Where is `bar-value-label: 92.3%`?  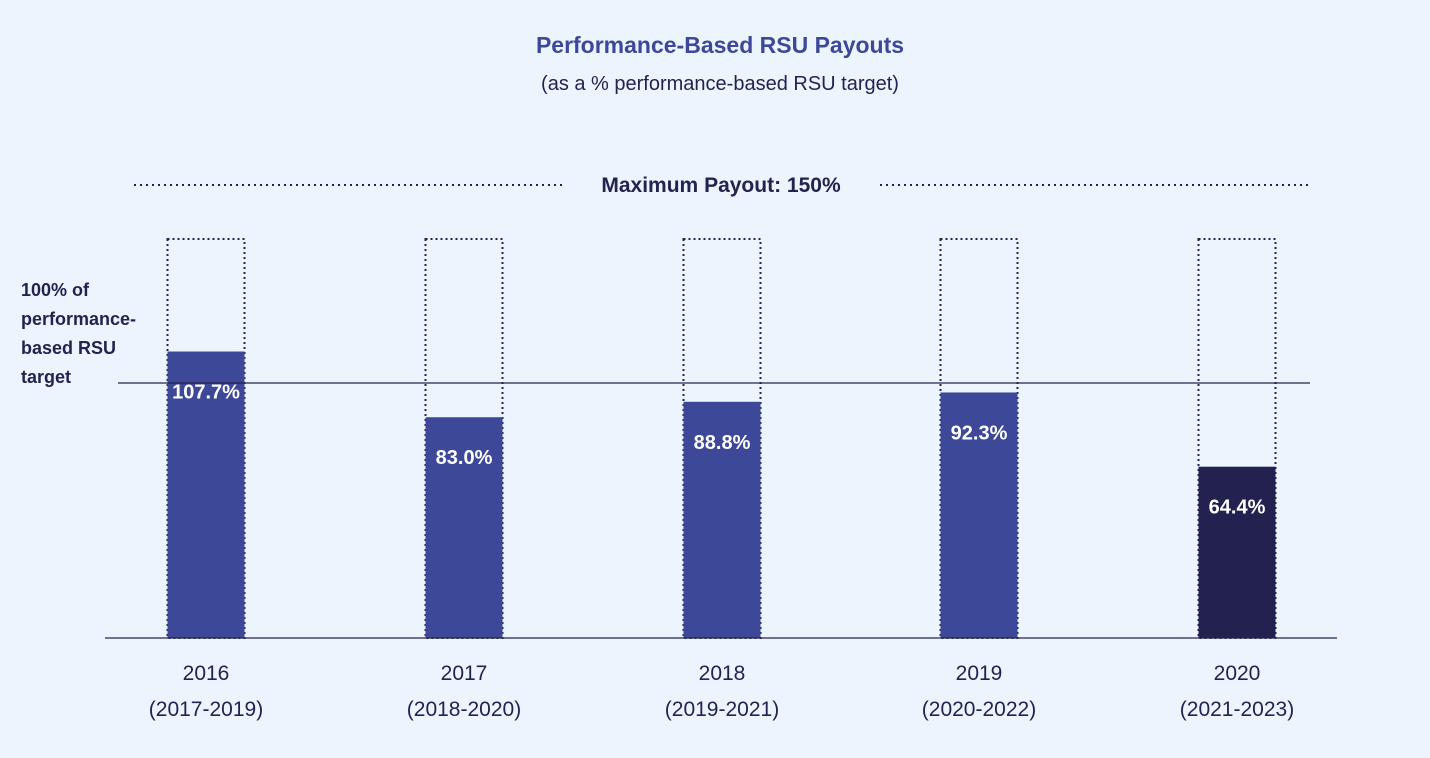
bar-value-label: 92.3% is located at coordinates (979, 433).